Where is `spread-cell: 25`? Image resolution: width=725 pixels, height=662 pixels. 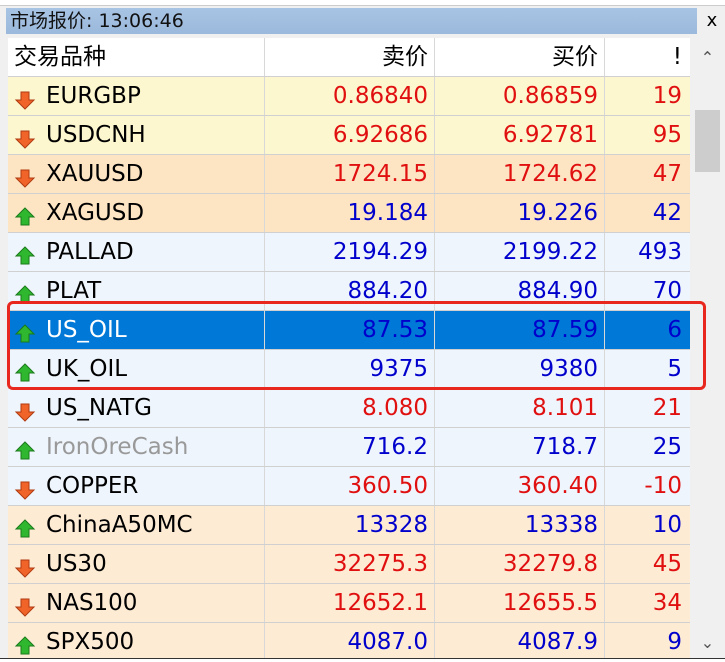 spread-cell: 25 is located at coordinates (667, 447).